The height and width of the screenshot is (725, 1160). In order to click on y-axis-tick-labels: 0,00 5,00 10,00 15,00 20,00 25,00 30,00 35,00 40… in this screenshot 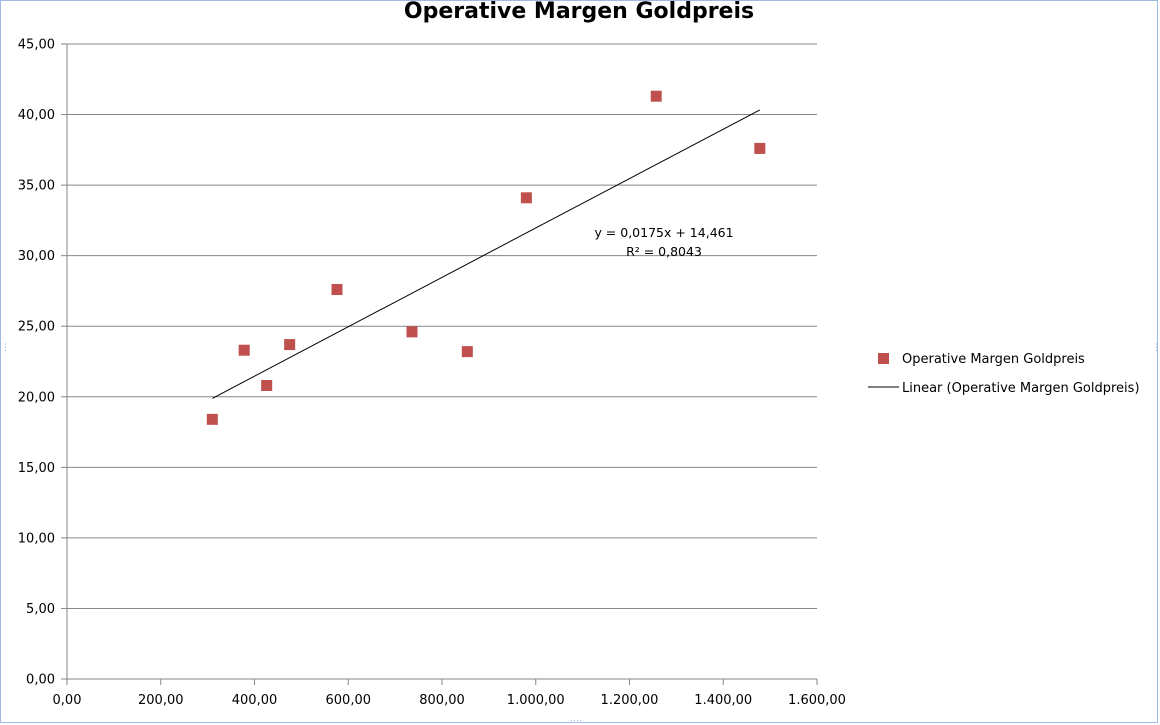, I will do `click(36, 363)`.